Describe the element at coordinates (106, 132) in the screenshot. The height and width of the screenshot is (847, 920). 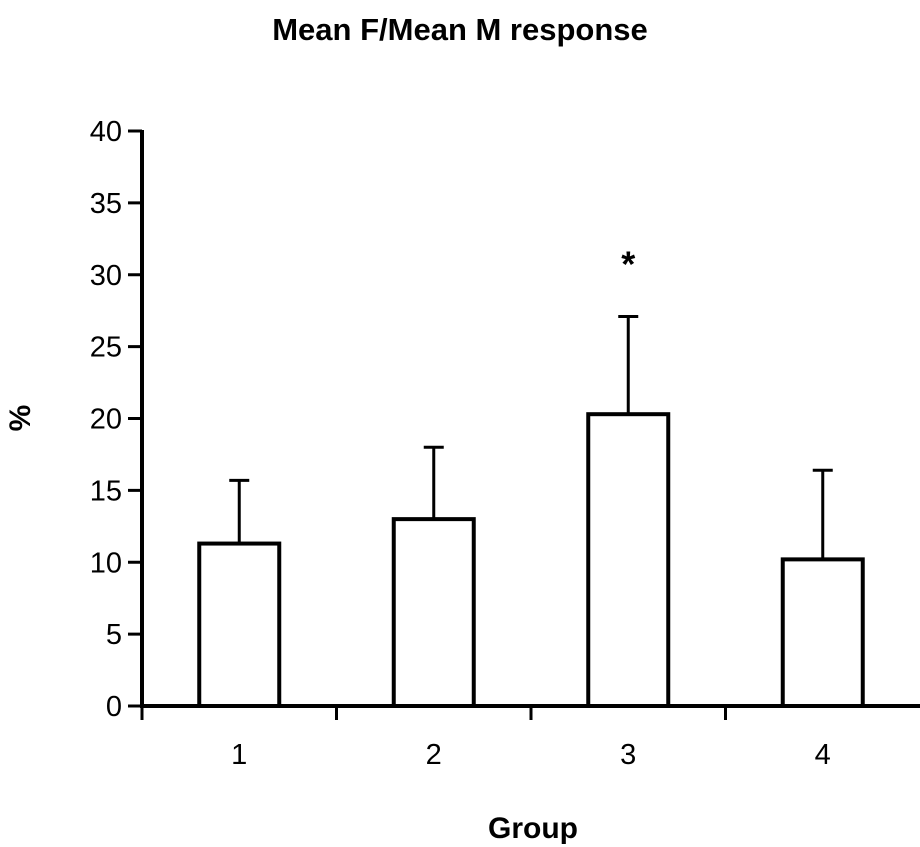
I see `y-tick-label-8: 40` at that location.